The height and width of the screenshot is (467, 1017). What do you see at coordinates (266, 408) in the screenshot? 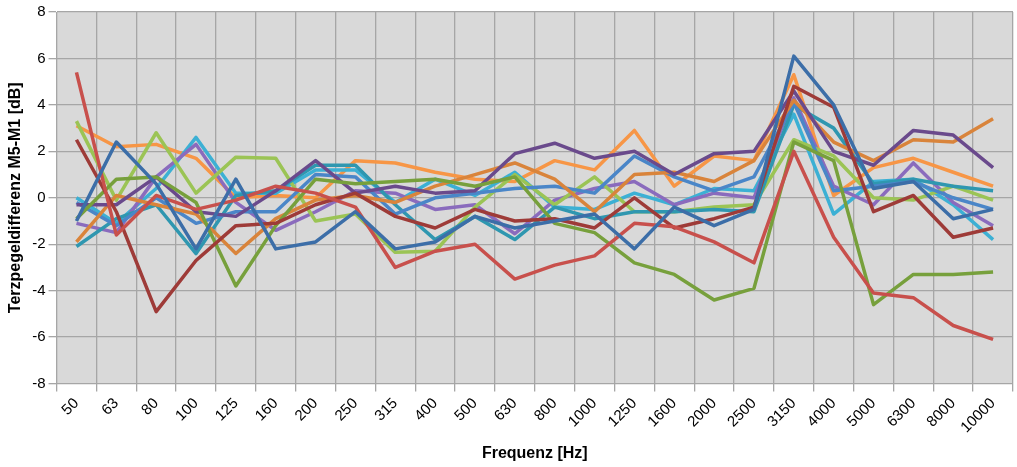
I see `x-tick-label: 160` at bounding box center [266, 408].